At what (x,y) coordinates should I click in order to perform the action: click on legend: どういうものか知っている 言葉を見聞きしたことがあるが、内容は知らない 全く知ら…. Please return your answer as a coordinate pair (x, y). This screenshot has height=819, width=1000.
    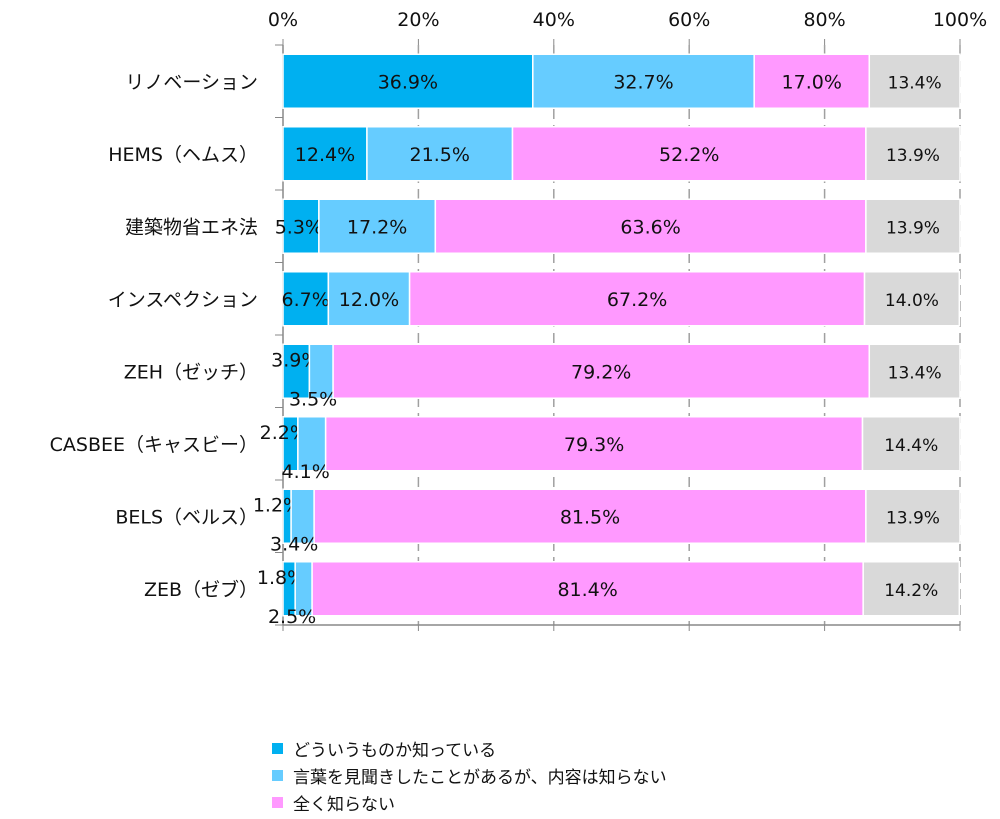
    Looking at the image, I should click on (469, 775).